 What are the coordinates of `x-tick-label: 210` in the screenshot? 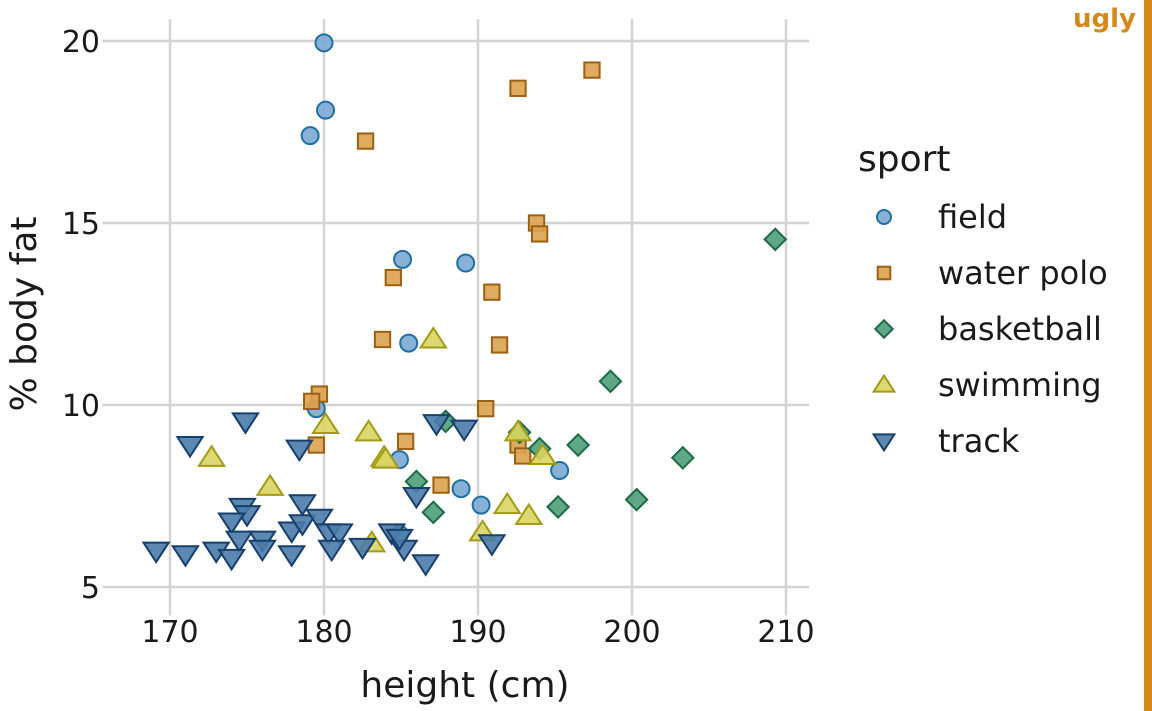 It's located at (785, 632).